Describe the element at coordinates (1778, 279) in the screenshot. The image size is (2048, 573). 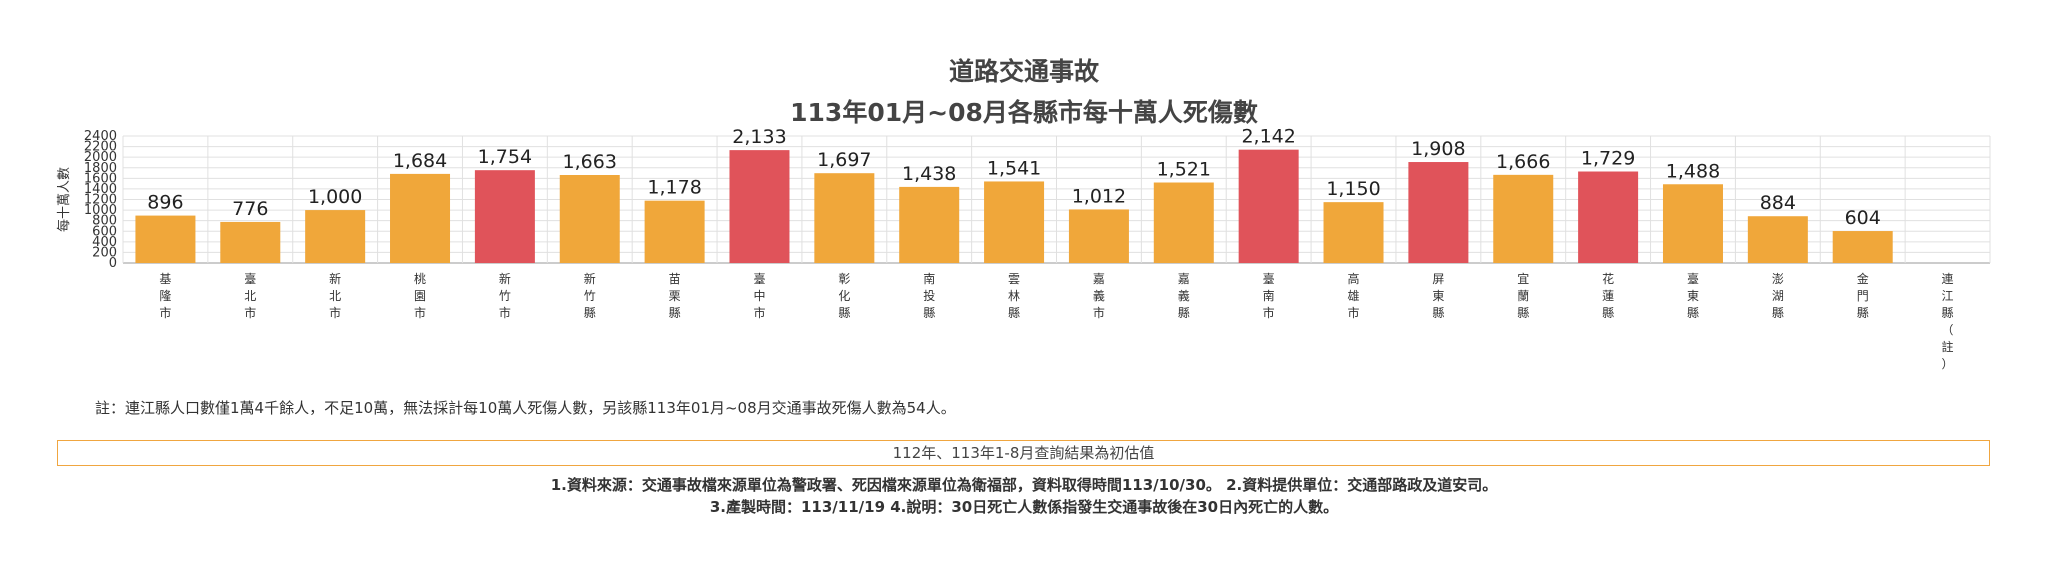
I see `x-tick-label: 澎` at that location.